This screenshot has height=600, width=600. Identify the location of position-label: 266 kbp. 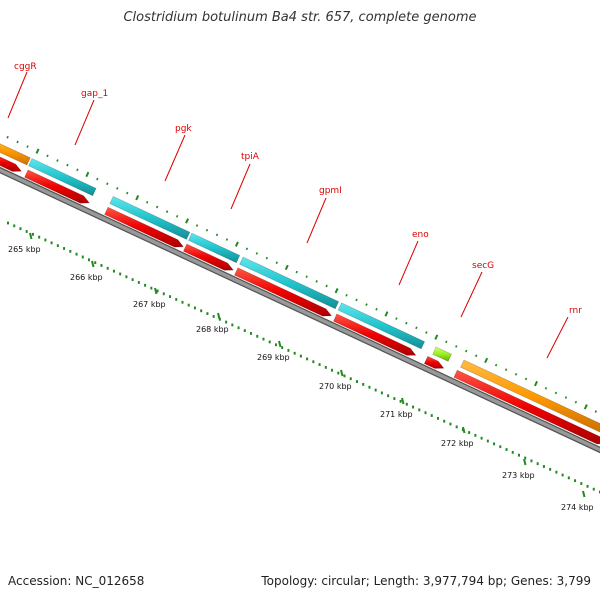
(86, 277).